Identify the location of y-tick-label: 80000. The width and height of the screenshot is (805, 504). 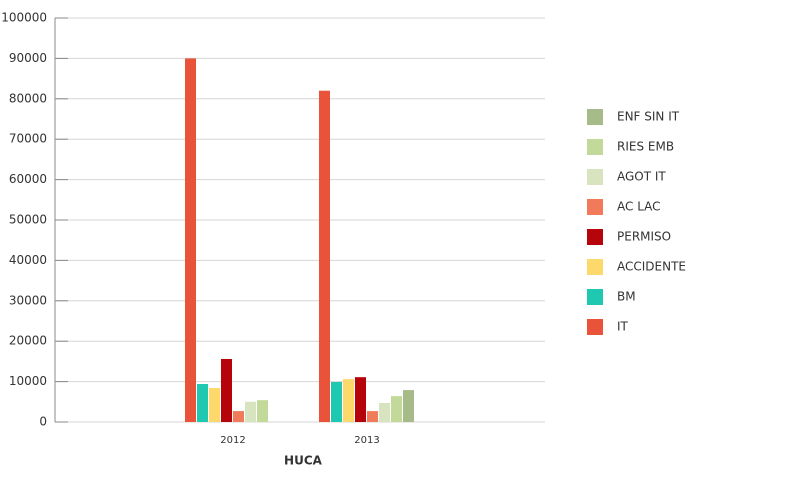
(28, 98).